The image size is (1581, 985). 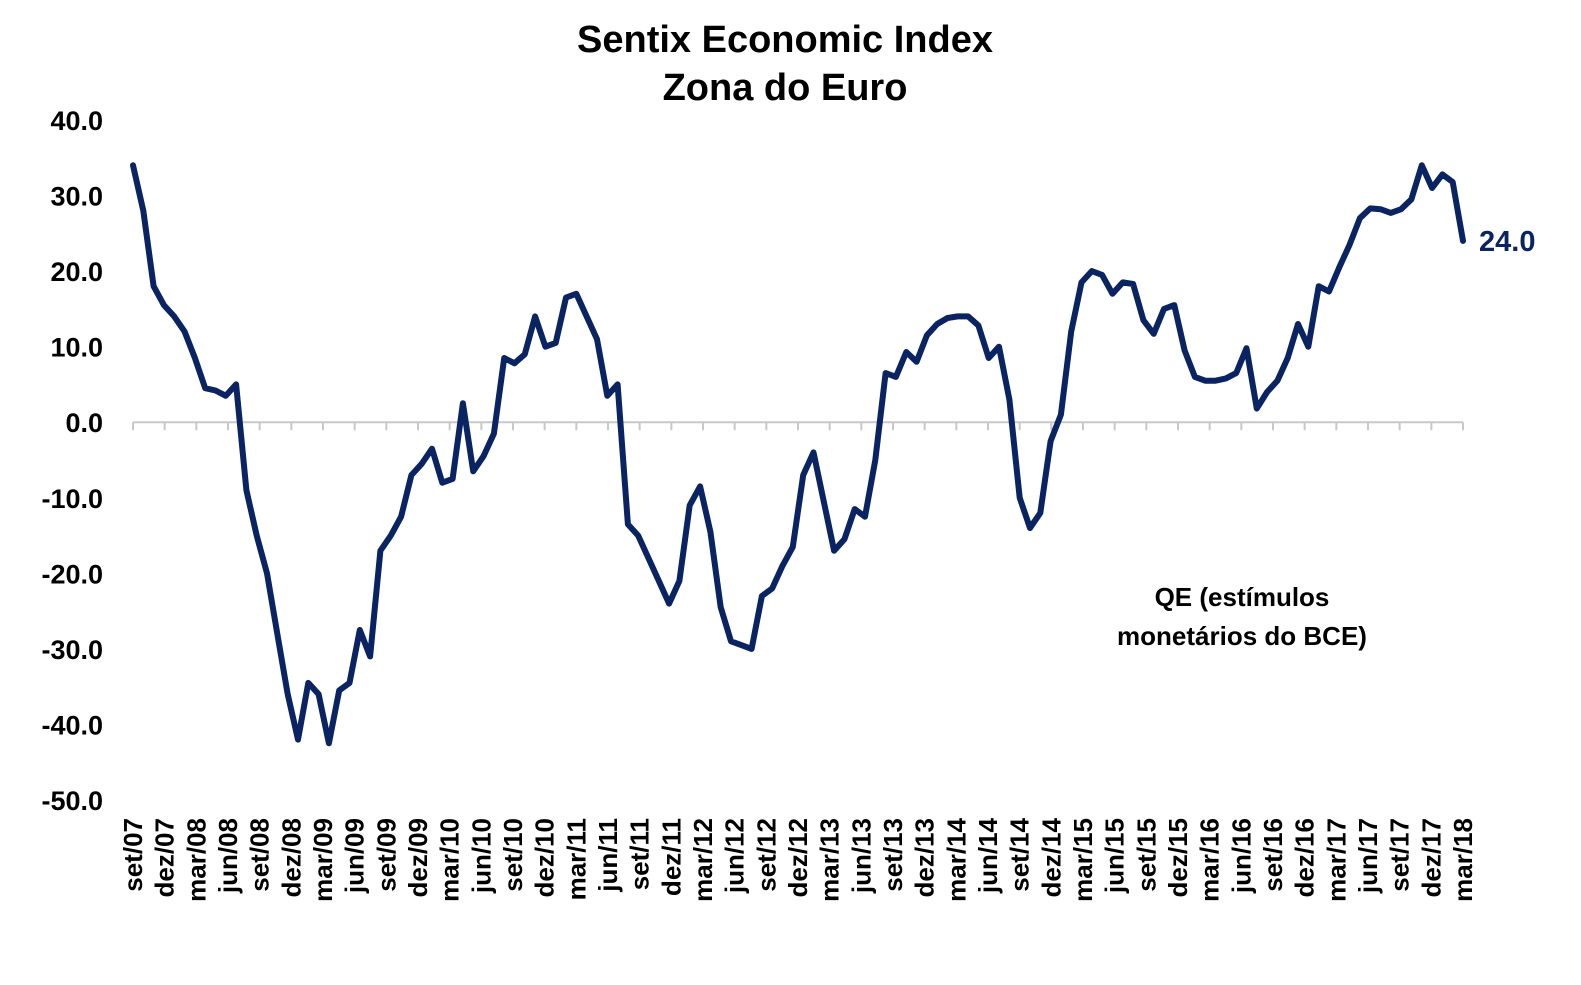 What do you see at coordinates (76, 197) in the screenshot?
I see `y-tick-label: 30.0` at bounding box center [76, 197].